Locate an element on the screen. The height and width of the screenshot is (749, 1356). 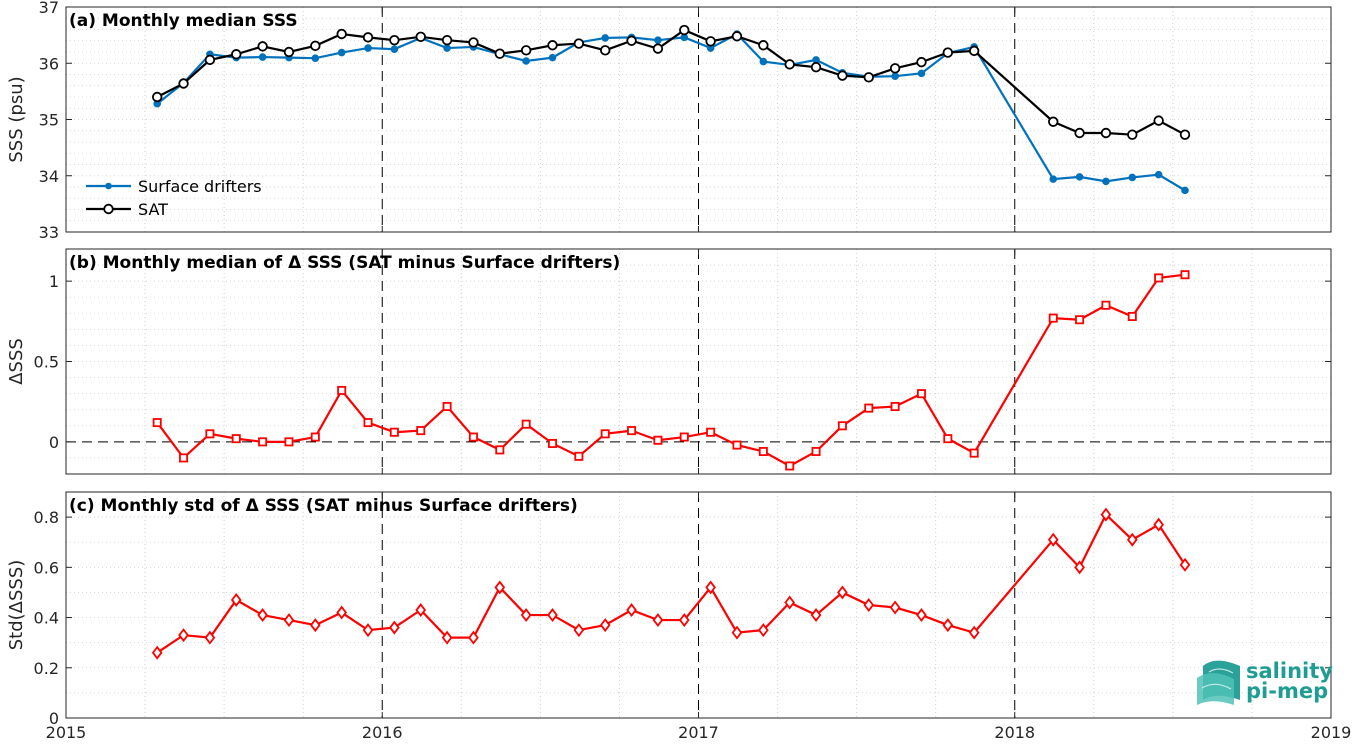
x-tick-label: 2015 is located at coordinates (66, 732).